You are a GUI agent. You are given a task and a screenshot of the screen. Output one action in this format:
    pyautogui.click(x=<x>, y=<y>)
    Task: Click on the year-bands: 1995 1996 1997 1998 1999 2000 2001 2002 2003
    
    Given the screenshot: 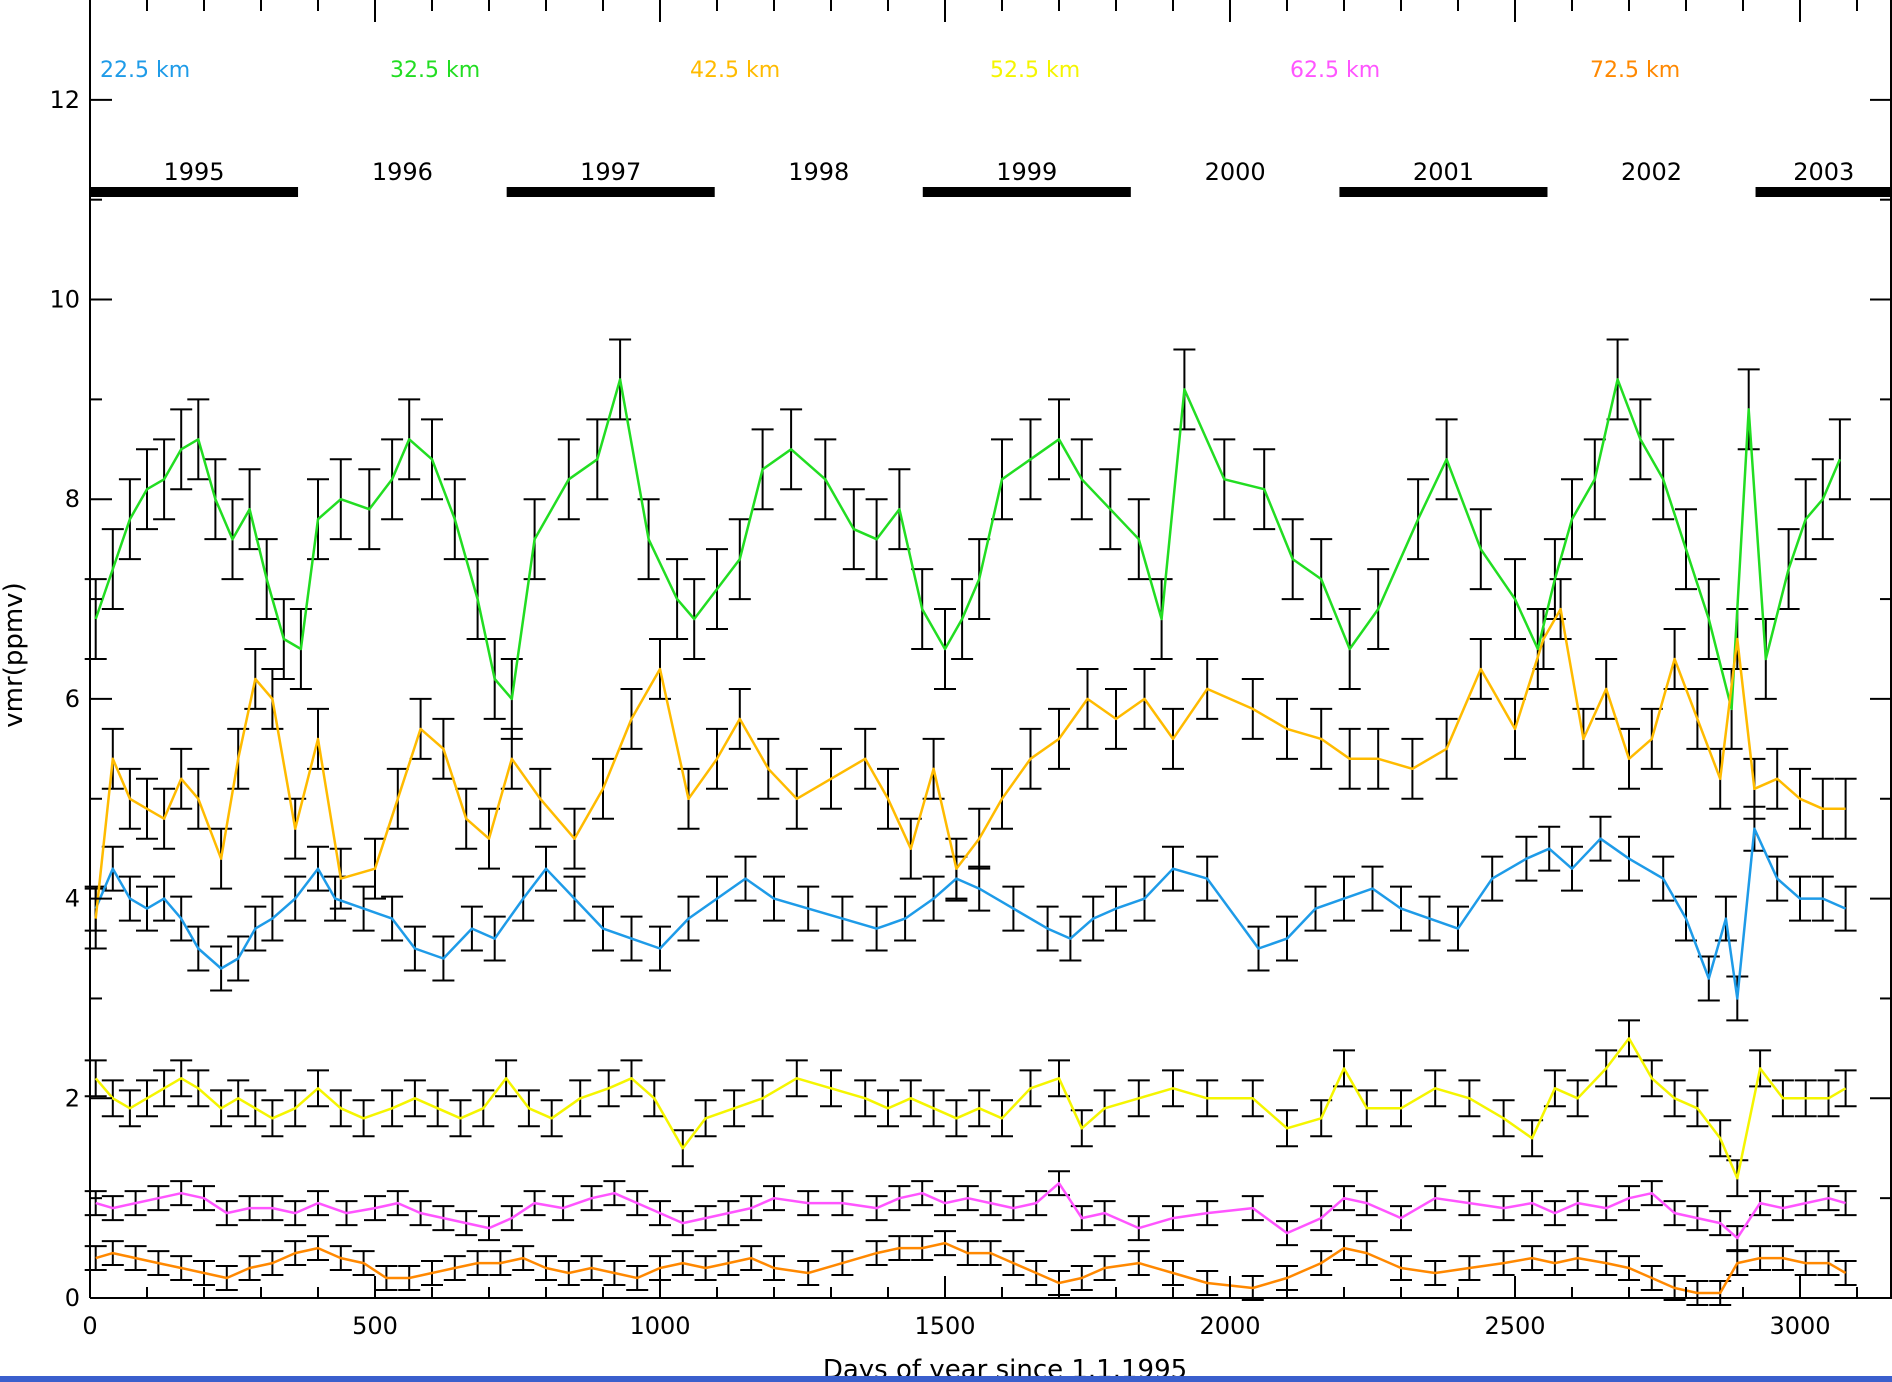 What is the action you would take?
    pyautogui.click(x=991, y=177)
    